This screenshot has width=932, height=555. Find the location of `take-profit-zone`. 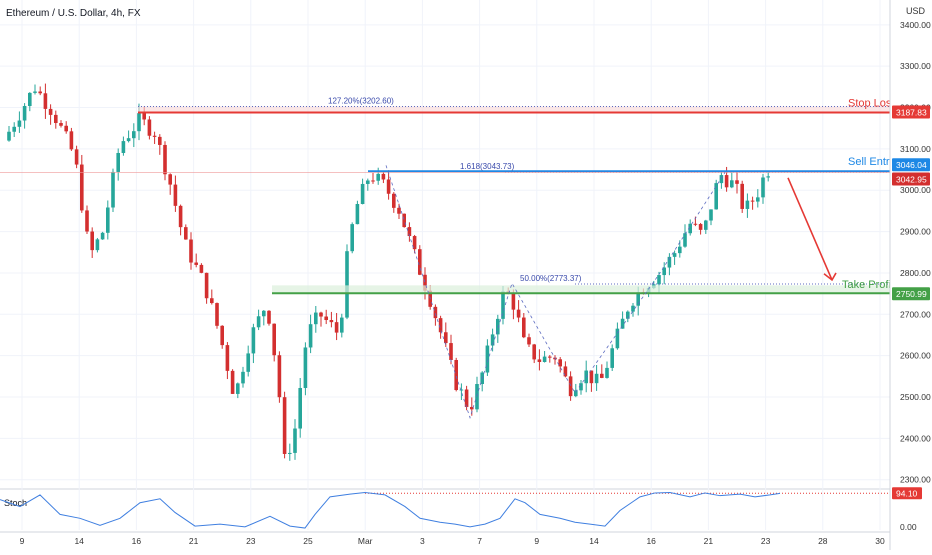

take-profit-zone is located at coordinates (581, 289).